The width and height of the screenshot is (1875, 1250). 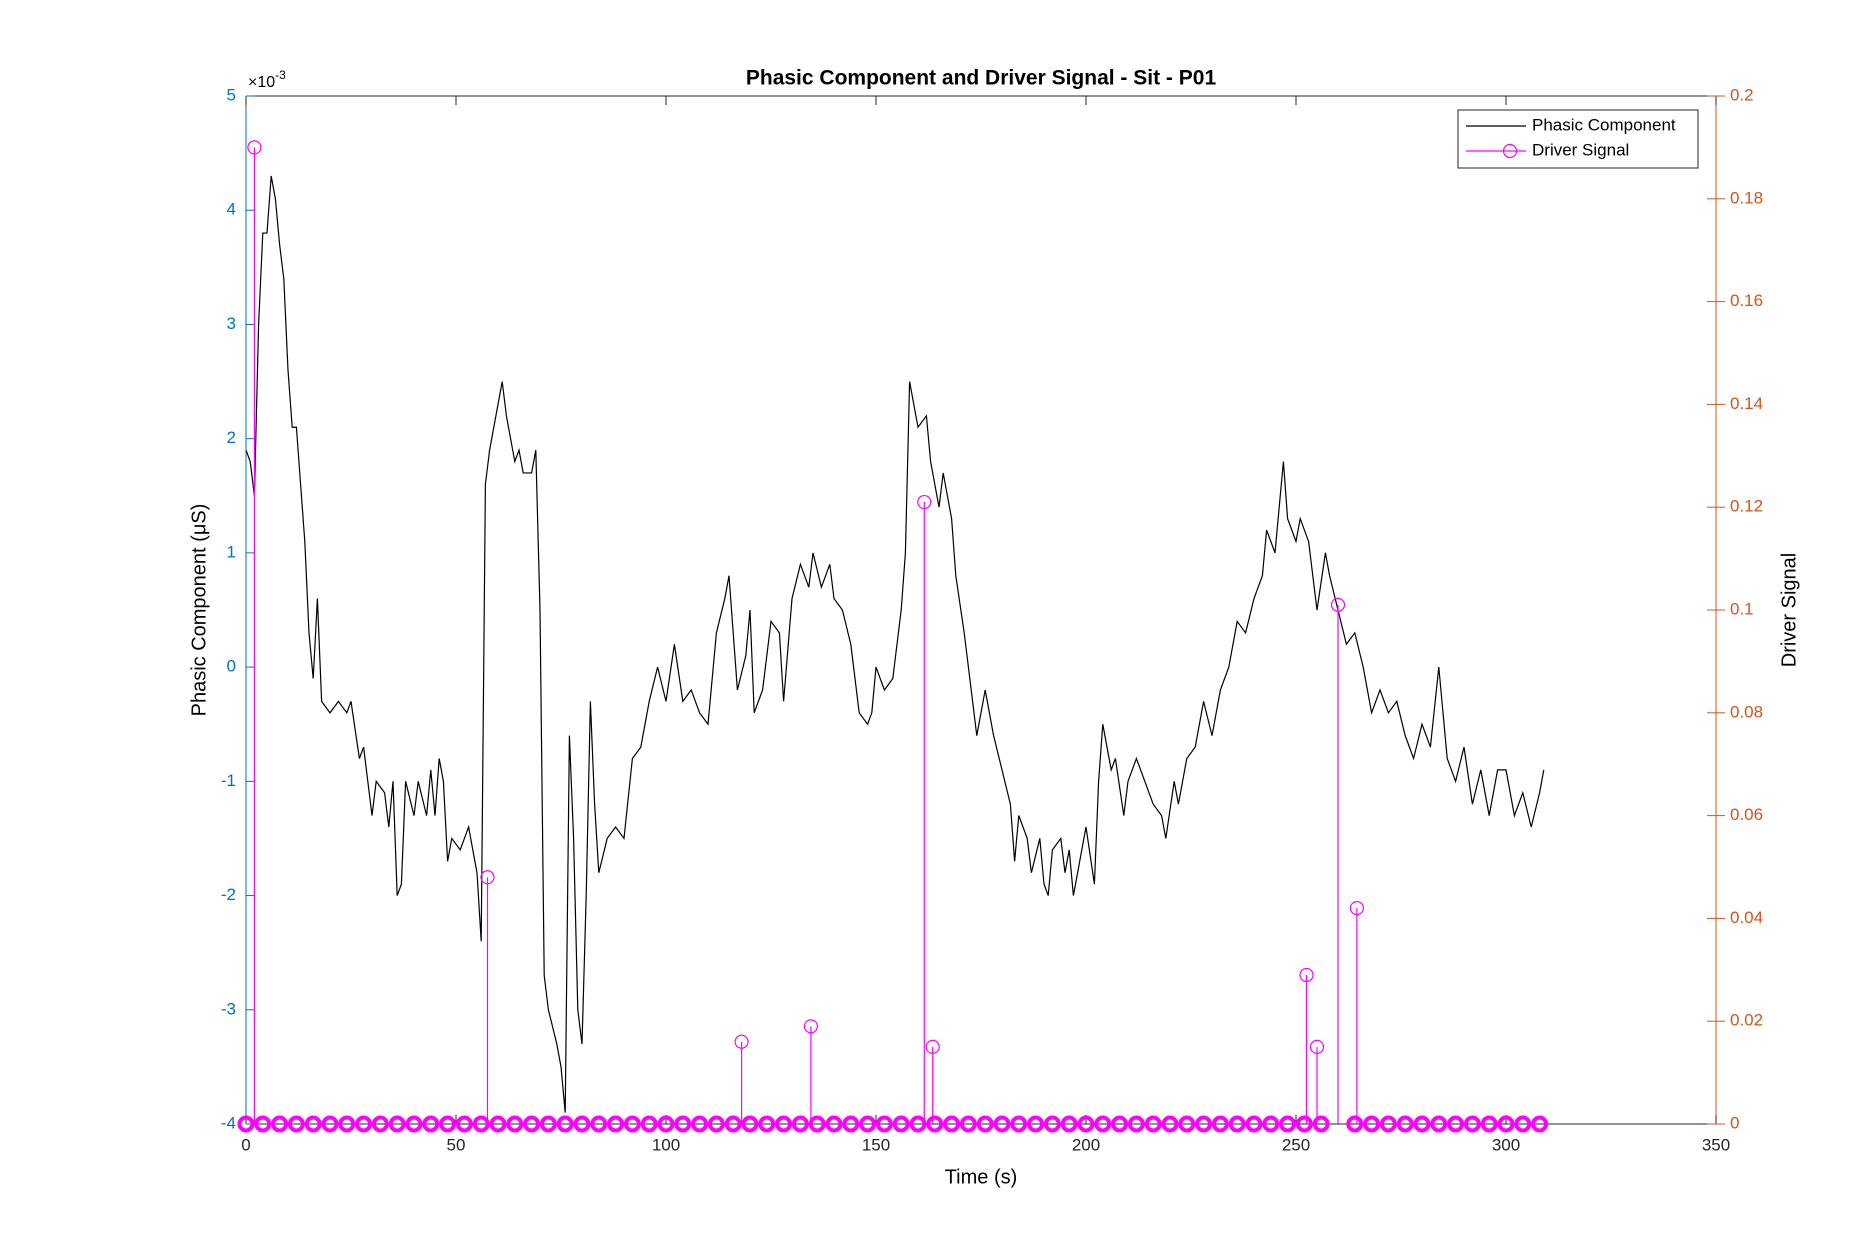 I want to click on y-tick-label: 2, so click(x=231, y=437).